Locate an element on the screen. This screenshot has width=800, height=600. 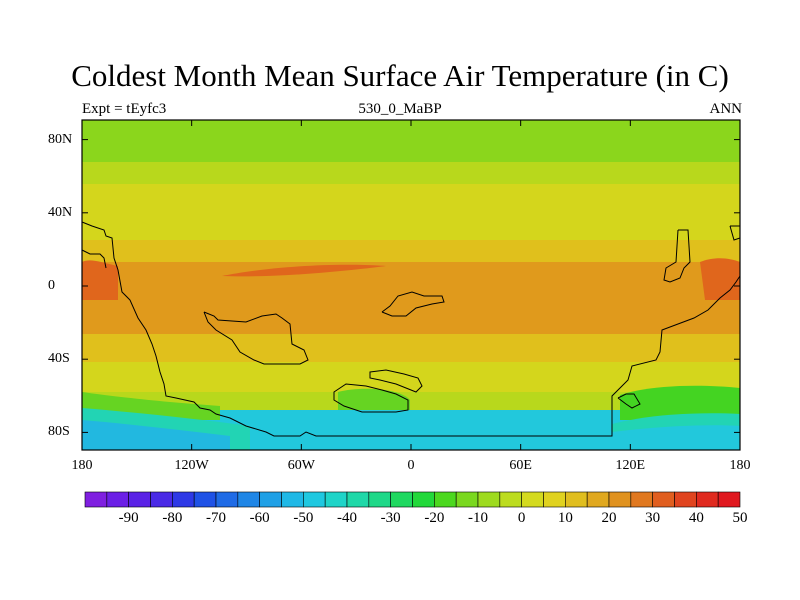
shape-red-streak is located at coordinates (304, 270).